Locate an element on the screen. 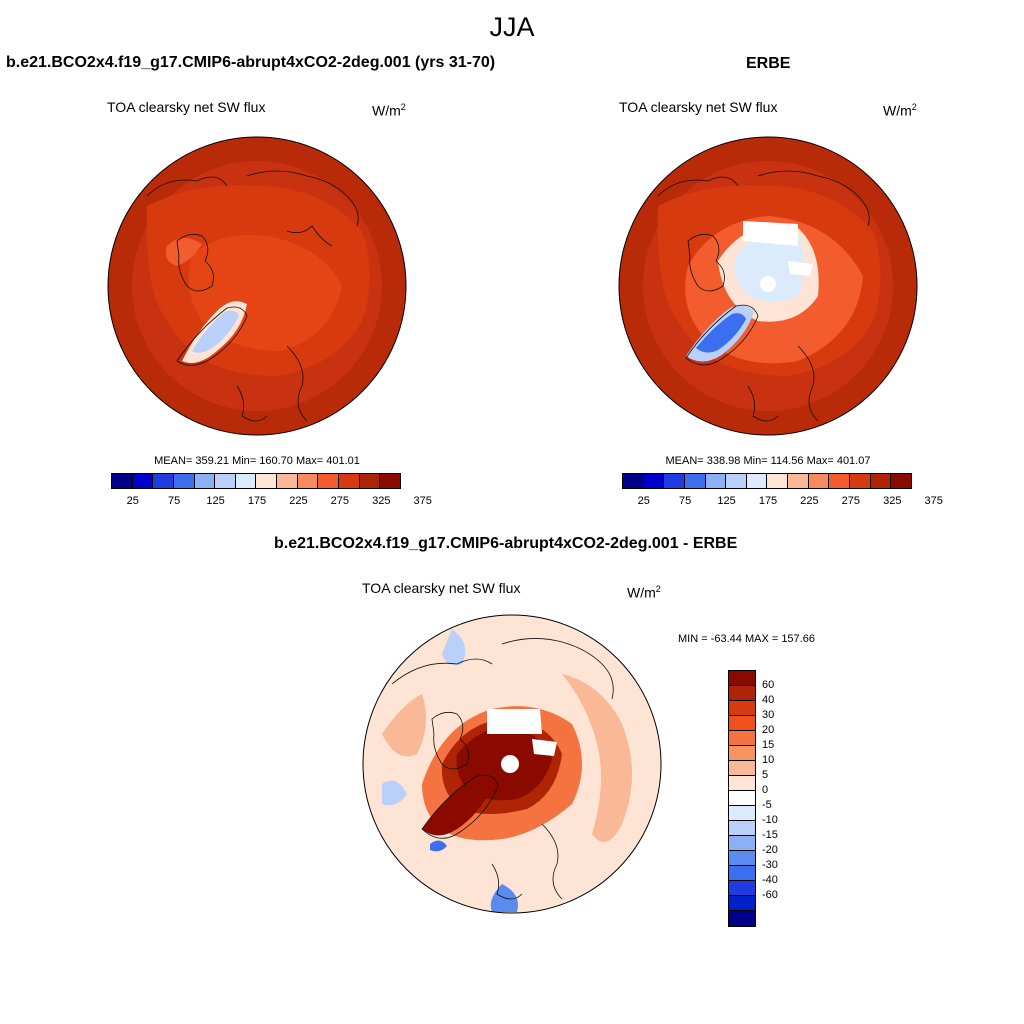 The height and width of the screenshot is (1024, 1024). colorbar-label: 20 is located at coordinates (768, 730).